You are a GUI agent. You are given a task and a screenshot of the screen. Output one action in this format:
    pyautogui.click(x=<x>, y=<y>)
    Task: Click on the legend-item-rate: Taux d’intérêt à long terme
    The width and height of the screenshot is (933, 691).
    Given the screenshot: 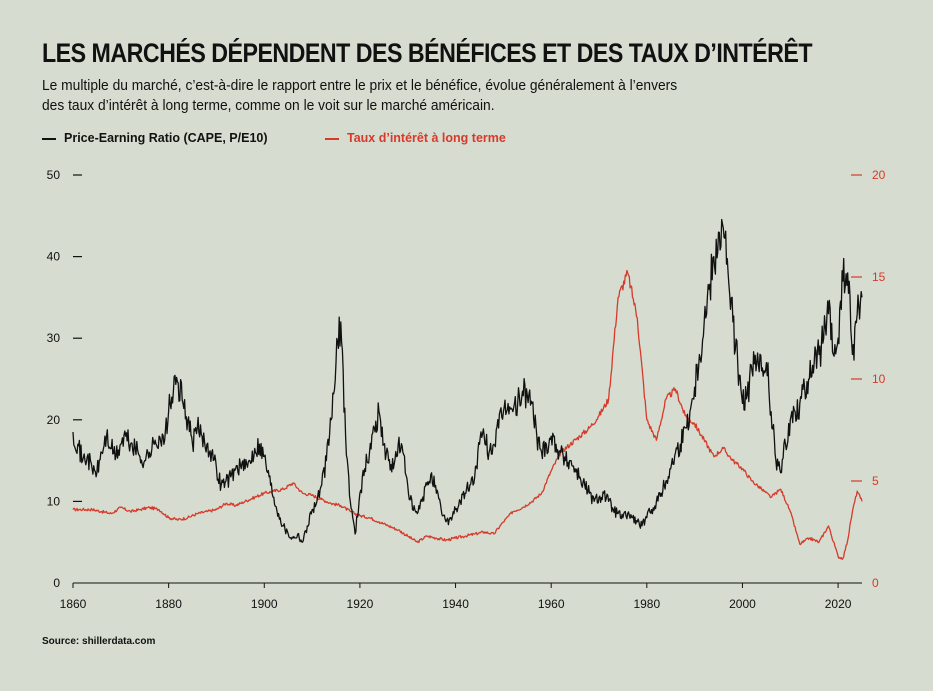 What is the action you would take?
    pyautogui.click(x=415, y=138)
    